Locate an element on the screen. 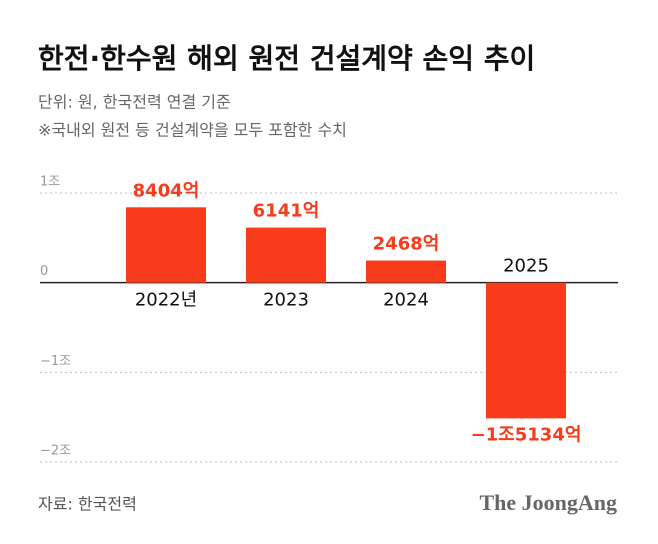 The width and height of the screenshot is (658, 544). y-tick-label: 0 is located at coordinates (44, 271).